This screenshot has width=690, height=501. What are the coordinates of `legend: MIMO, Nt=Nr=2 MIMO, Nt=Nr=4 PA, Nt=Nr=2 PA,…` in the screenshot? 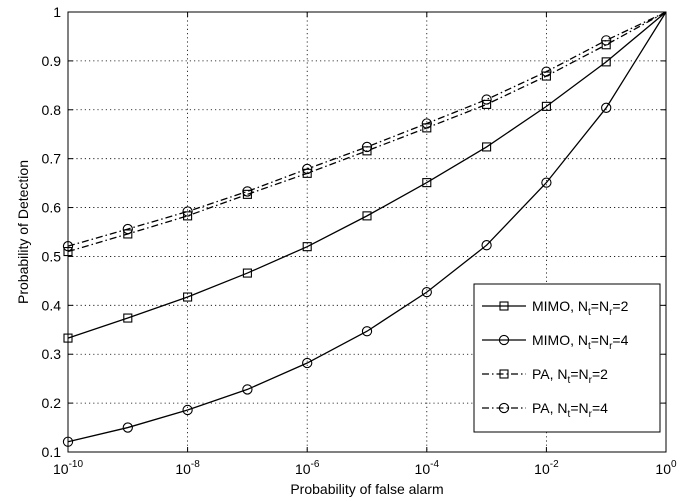 It's located at (567, 358).